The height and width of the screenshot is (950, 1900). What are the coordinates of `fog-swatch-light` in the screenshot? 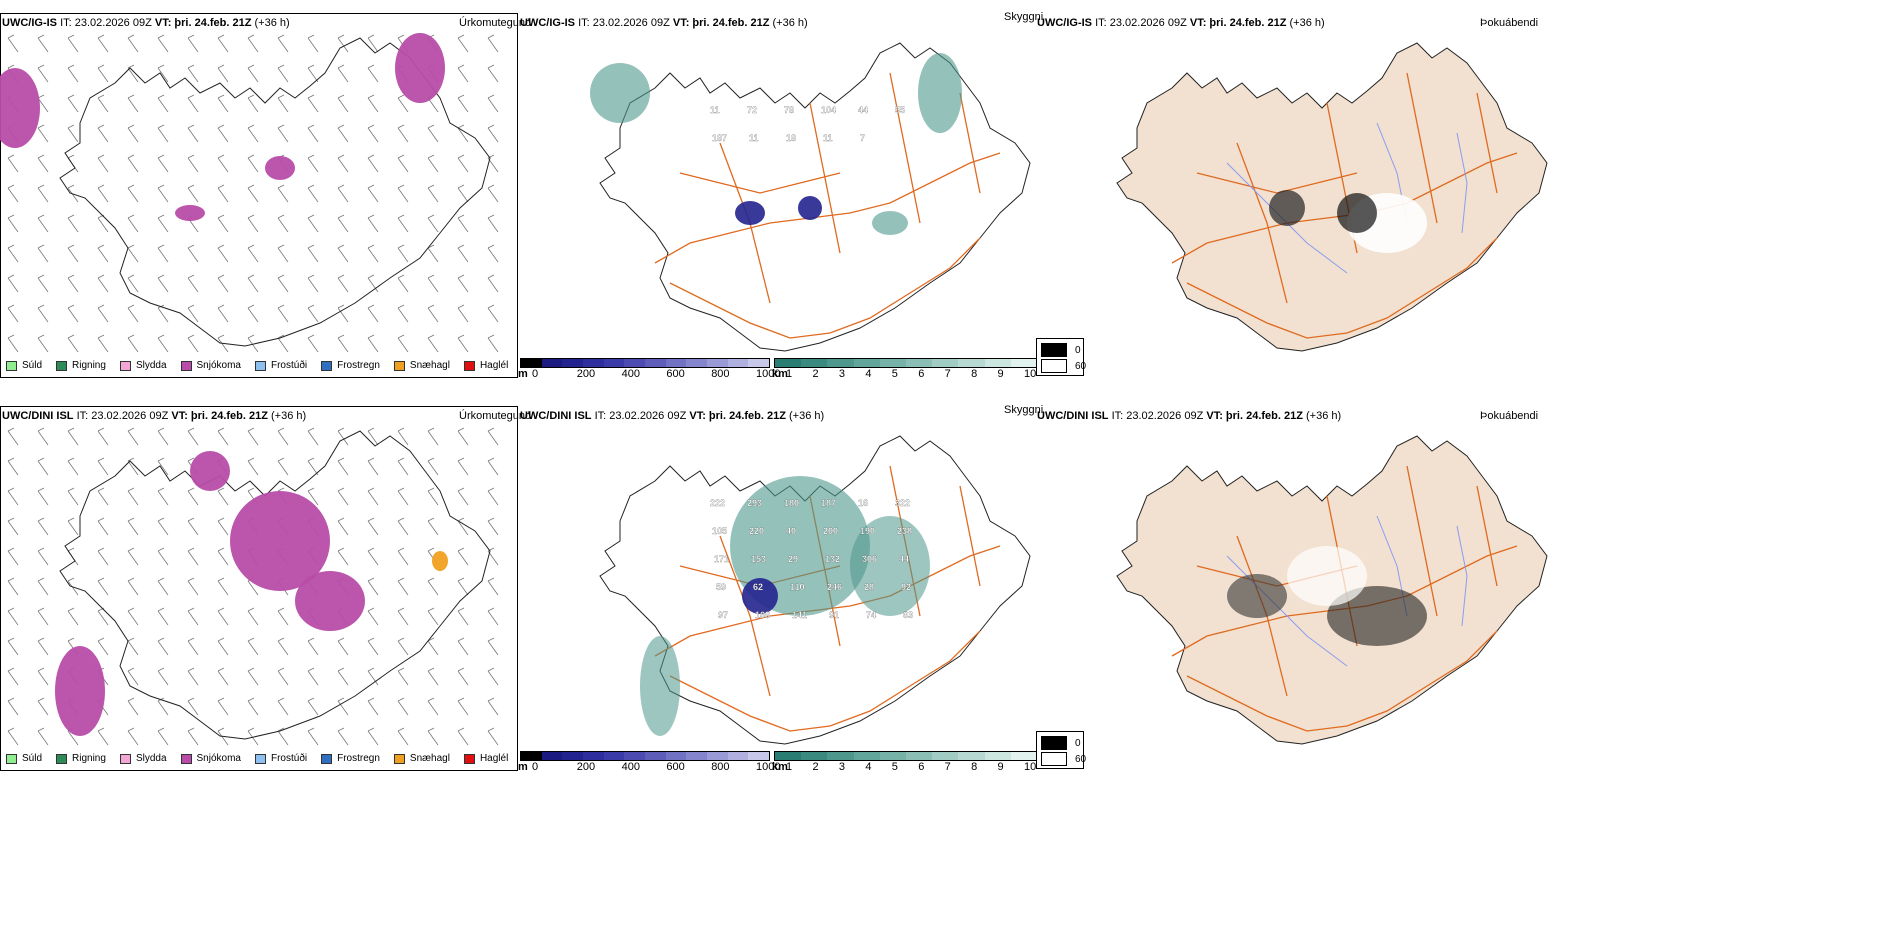 It's located at (1054, 759).